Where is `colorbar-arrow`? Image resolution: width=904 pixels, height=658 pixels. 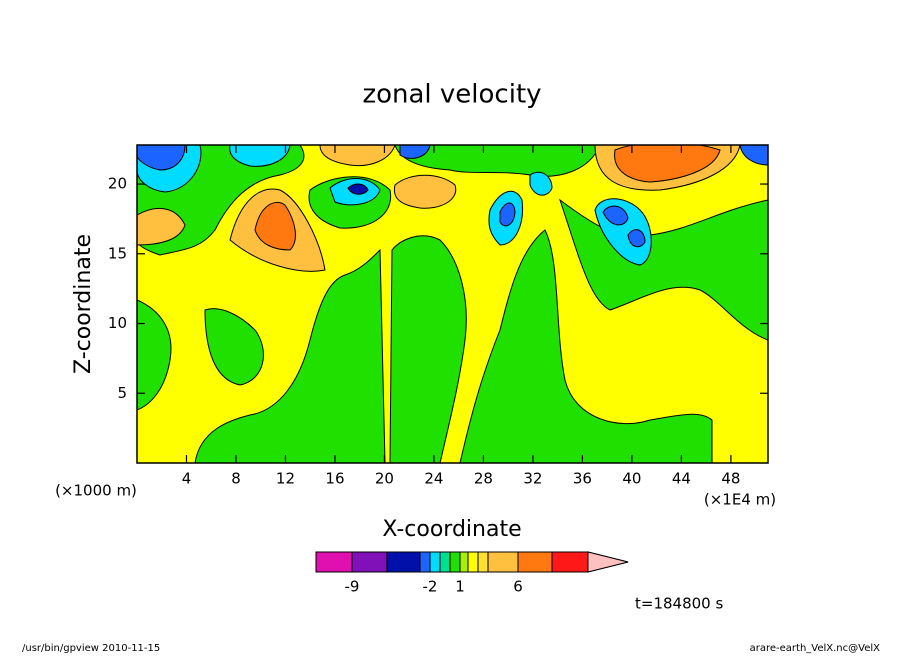 colorbar-arrow is located at coordinates (608, 562).